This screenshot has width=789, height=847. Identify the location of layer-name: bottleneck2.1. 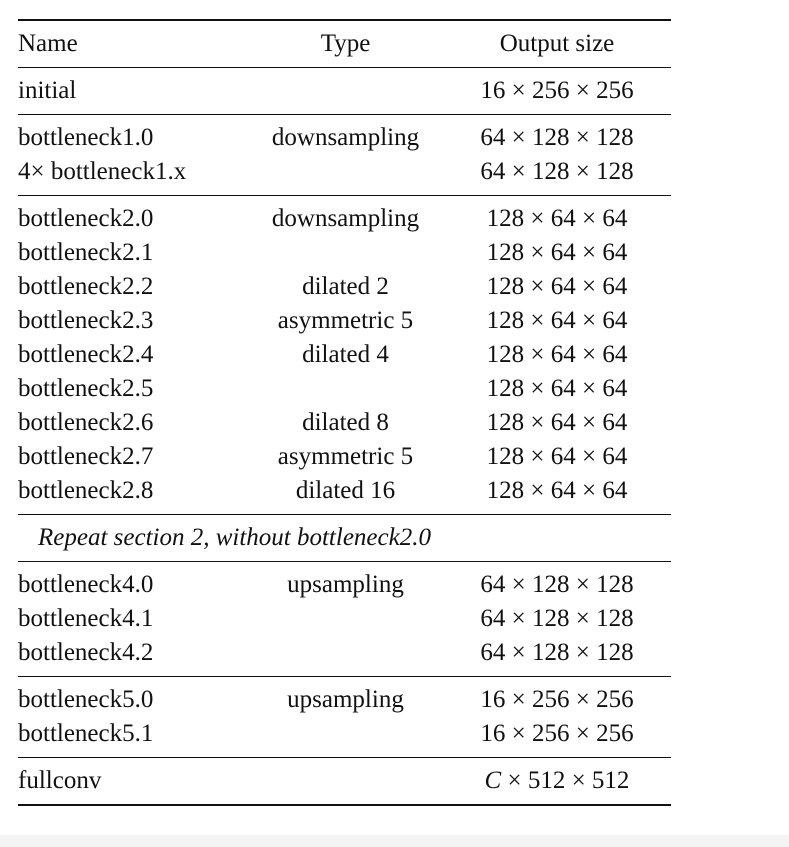
(86, 252).